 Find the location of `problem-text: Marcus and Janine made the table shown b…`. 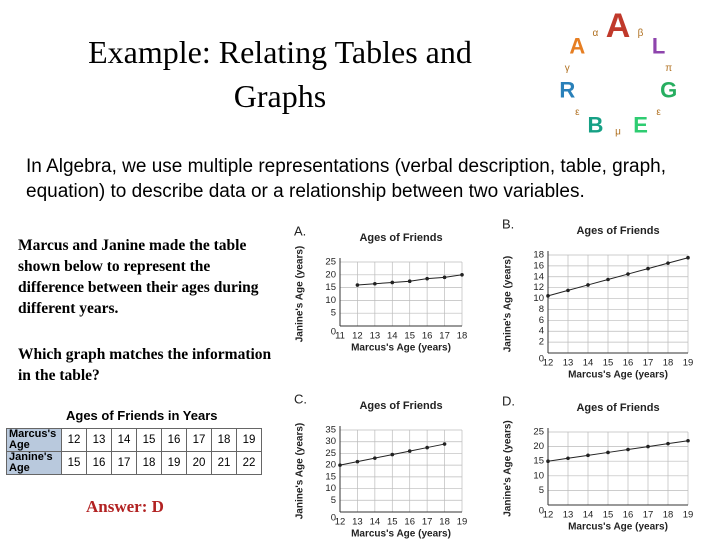

problem-text: Marcus and Janine made the table shown b… is located at coordinates (138, 277).